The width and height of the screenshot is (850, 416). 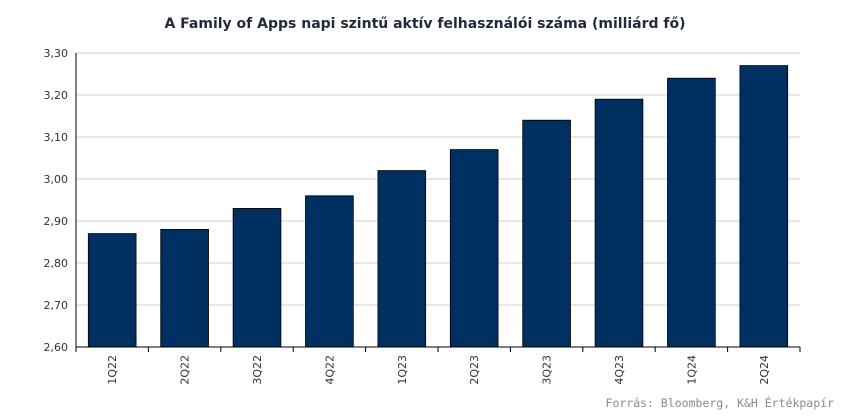 I want to click on x-tick-label: 1Q24, so click(x=691, y=370).